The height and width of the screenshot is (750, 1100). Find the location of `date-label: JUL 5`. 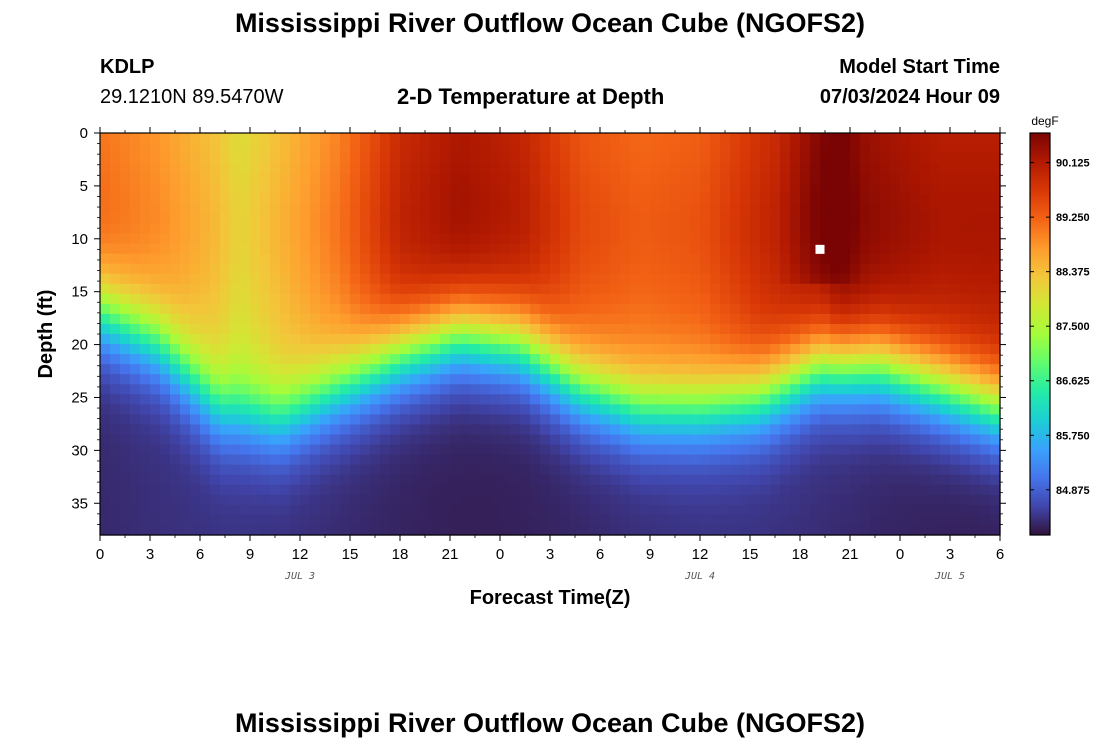

date-label: JUL 5 is located at coordinates (949, 576).